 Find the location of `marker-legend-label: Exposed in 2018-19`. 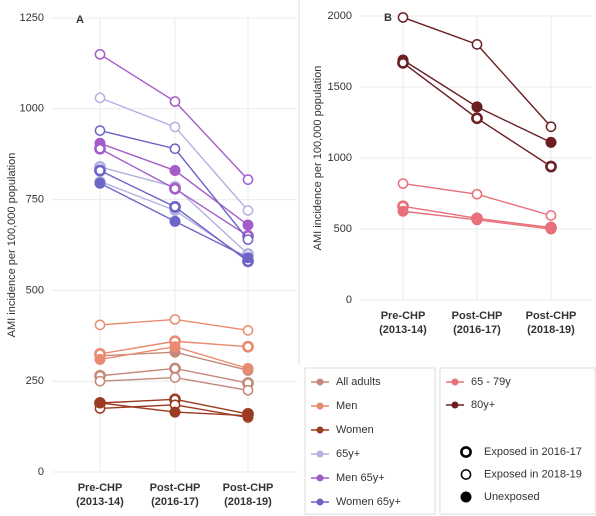

marker-legend-label: Exposed in 2018-19 is located at coordinates (533, 474).